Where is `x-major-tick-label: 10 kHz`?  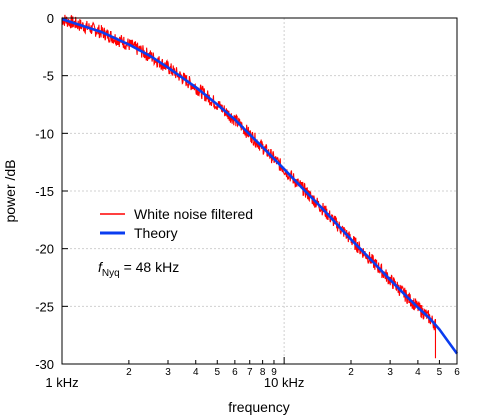 x-major-tick-label: 10 kHz is located at coordinates (284, 382).